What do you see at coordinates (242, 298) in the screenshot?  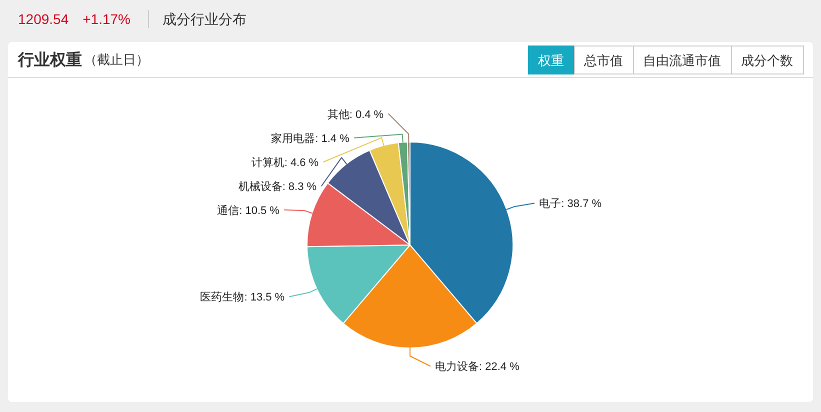 I see `data-label: 医药生物: 13.5 %` at bounding box center [242, 298].